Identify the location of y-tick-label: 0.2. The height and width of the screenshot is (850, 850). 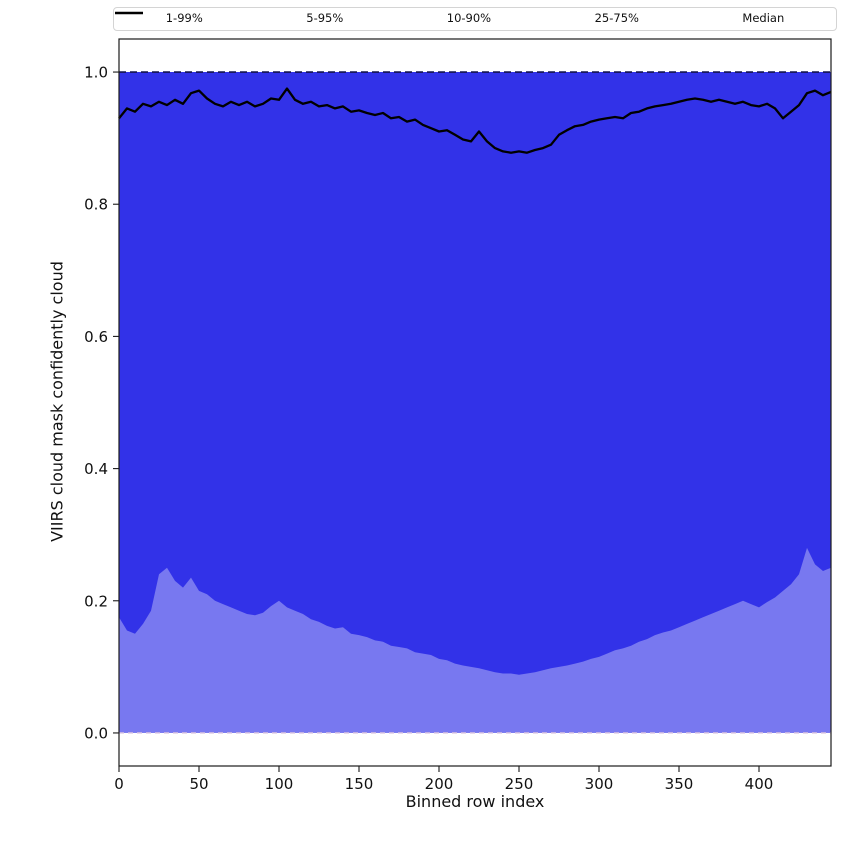
(96, 601).